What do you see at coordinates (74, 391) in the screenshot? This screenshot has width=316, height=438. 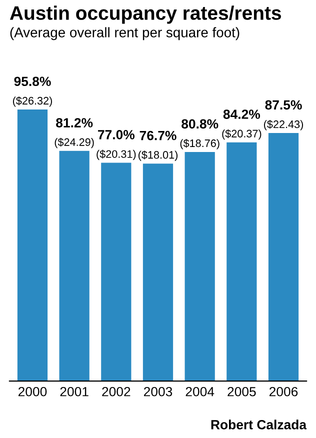 I see `x-tick-label: 2001` at bounding box center [74, 391].